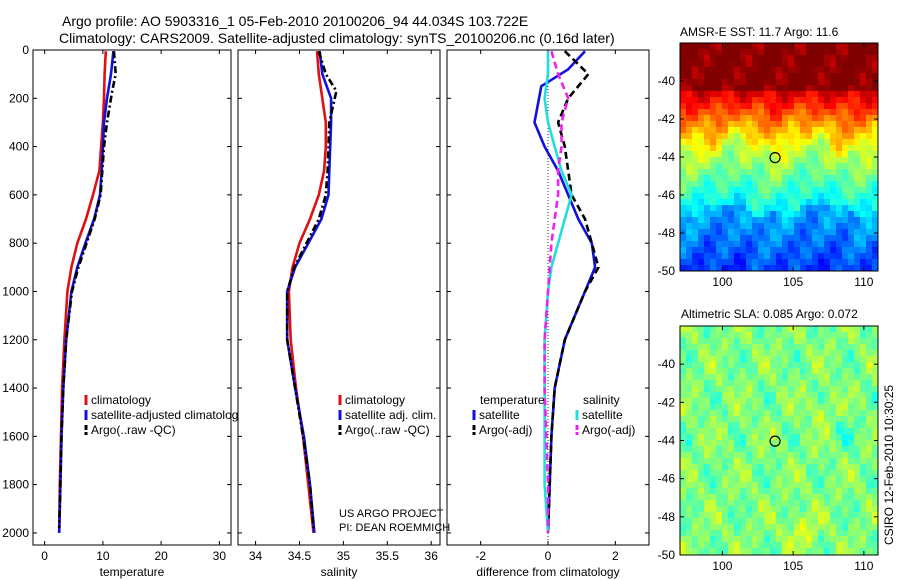 This screenshot has width=900, height=580. I want to click on legend-label: satellite, so click(499, 415).